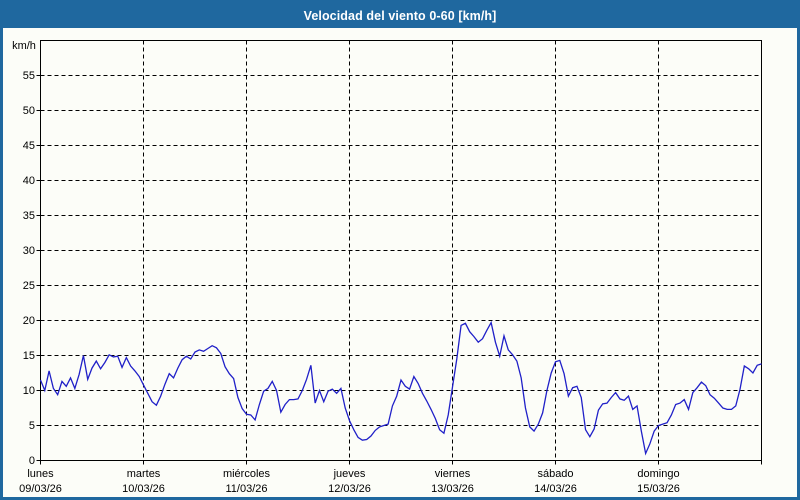 This screenshot has width=800, height=500. What do you see at coordinates (555, 489) in the screenshot?
I see `day-date-label: 14/03/26` at bounding box center [555, 489].